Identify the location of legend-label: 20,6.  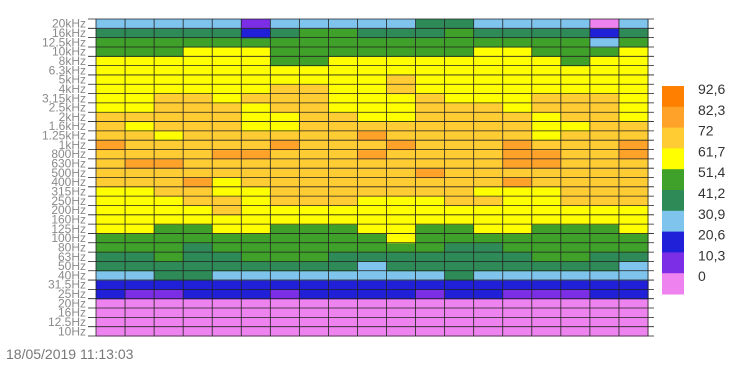
(711, 235).